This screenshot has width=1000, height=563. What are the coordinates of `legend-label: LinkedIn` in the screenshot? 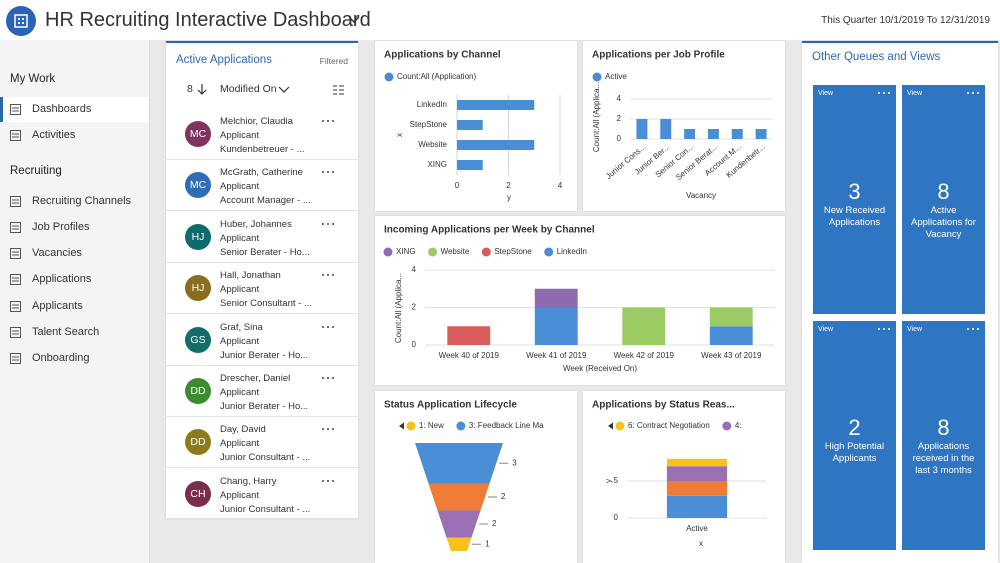 It's located at (572, 251).